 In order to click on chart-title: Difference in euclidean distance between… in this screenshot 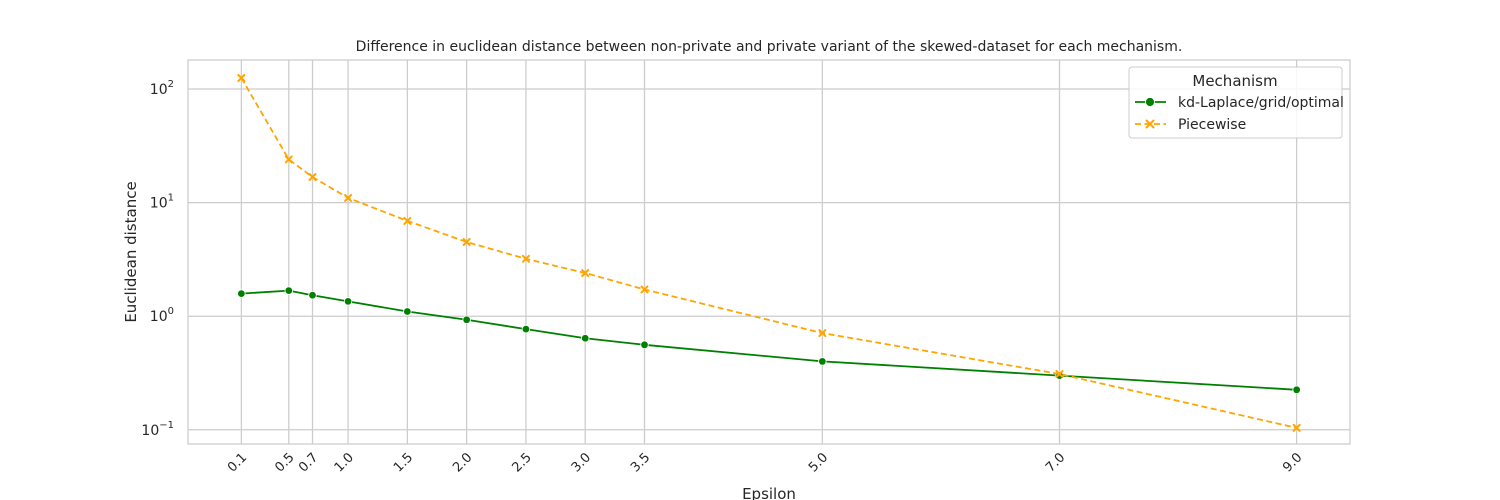, I will do `click(769, 47)`.